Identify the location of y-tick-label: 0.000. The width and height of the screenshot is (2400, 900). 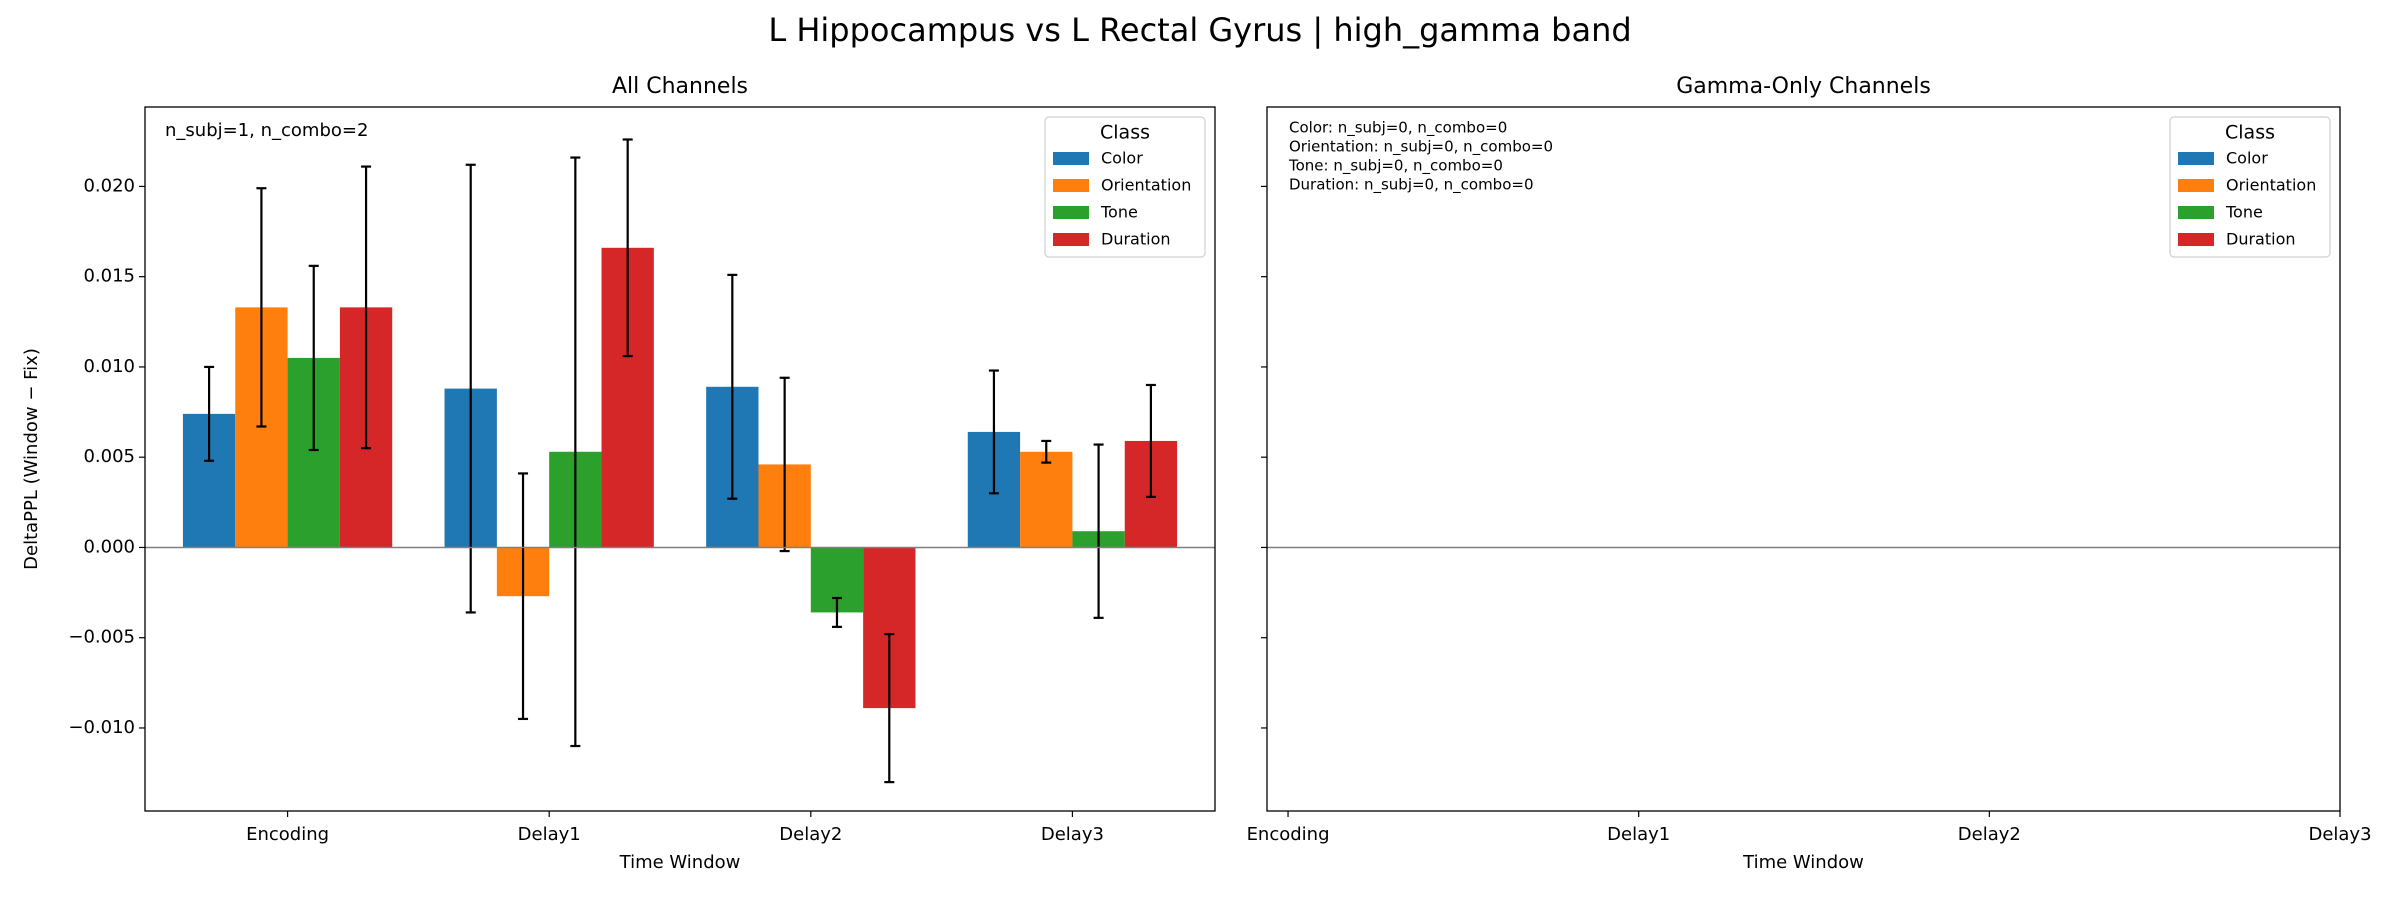
(109, 546).